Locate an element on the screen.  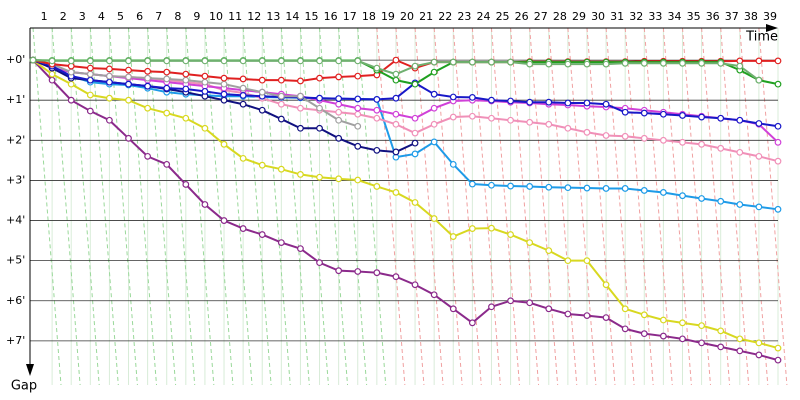
x-tick-label: 39 is located at coordinates (770, 16).